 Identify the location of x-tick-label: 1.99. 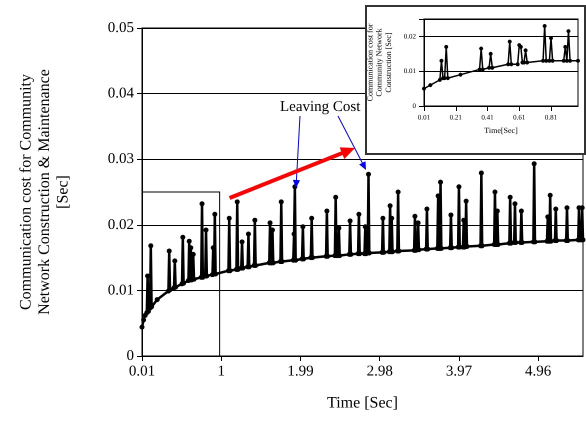
(300, 372).